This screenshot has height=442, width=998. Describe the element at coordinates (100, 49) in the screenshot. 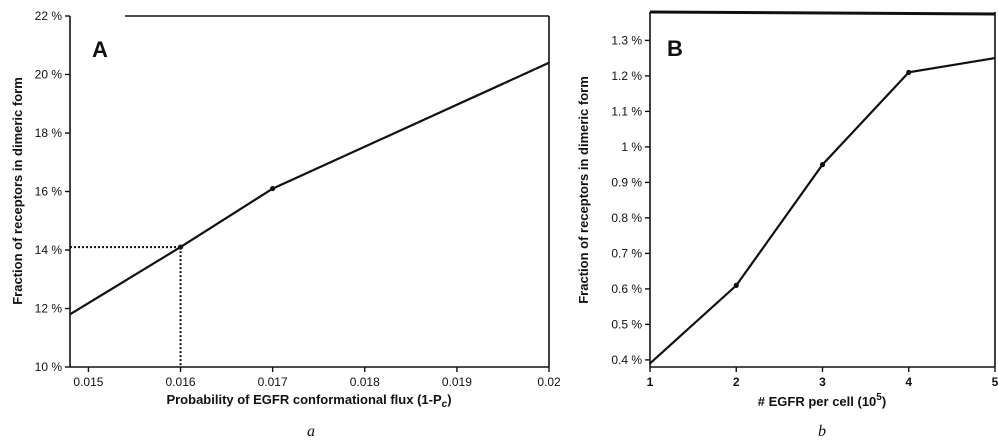

I see `panel-a-letter: A` at that location.